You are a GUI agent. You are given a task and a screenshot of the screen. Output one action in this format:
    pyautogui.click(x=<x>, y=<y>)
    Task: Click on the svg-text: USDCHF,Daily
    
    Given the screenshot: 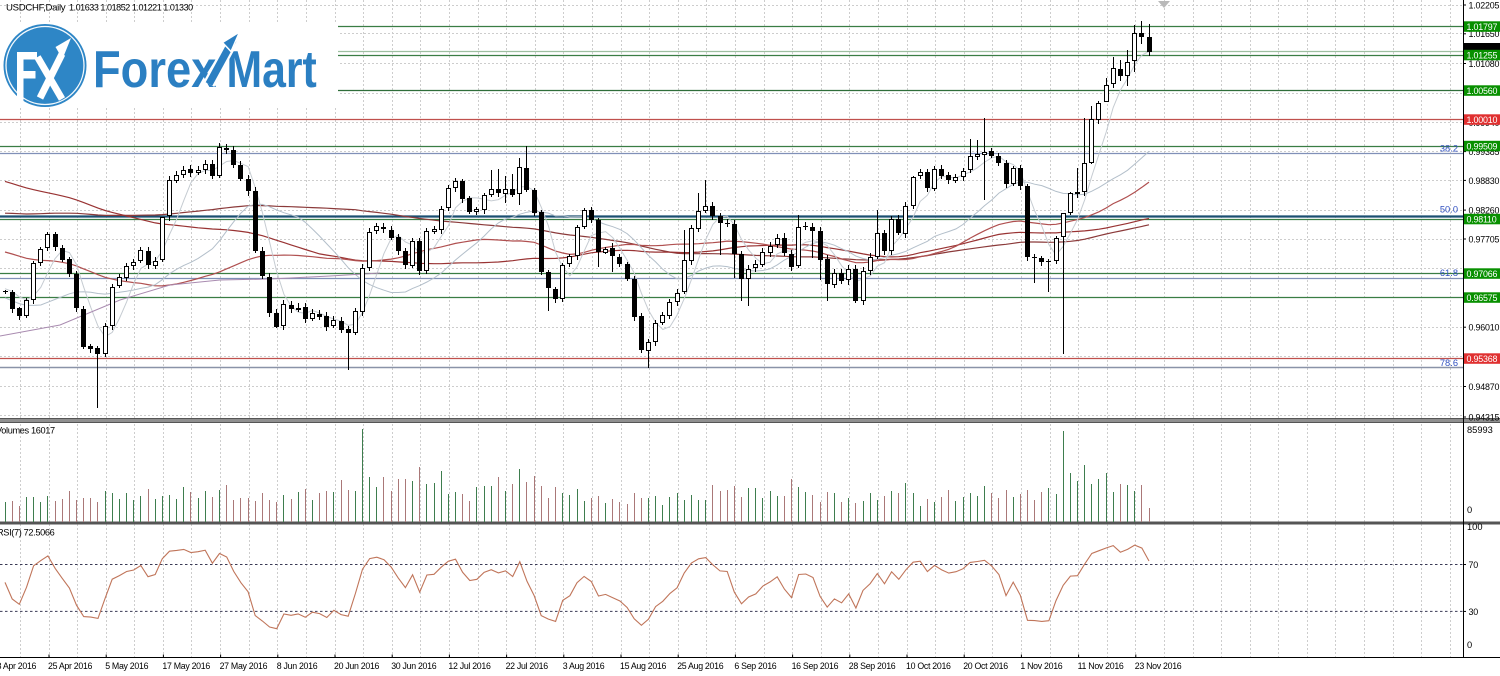 What is the action you would take?
    pyautogui.click(x=36, y=8)
    